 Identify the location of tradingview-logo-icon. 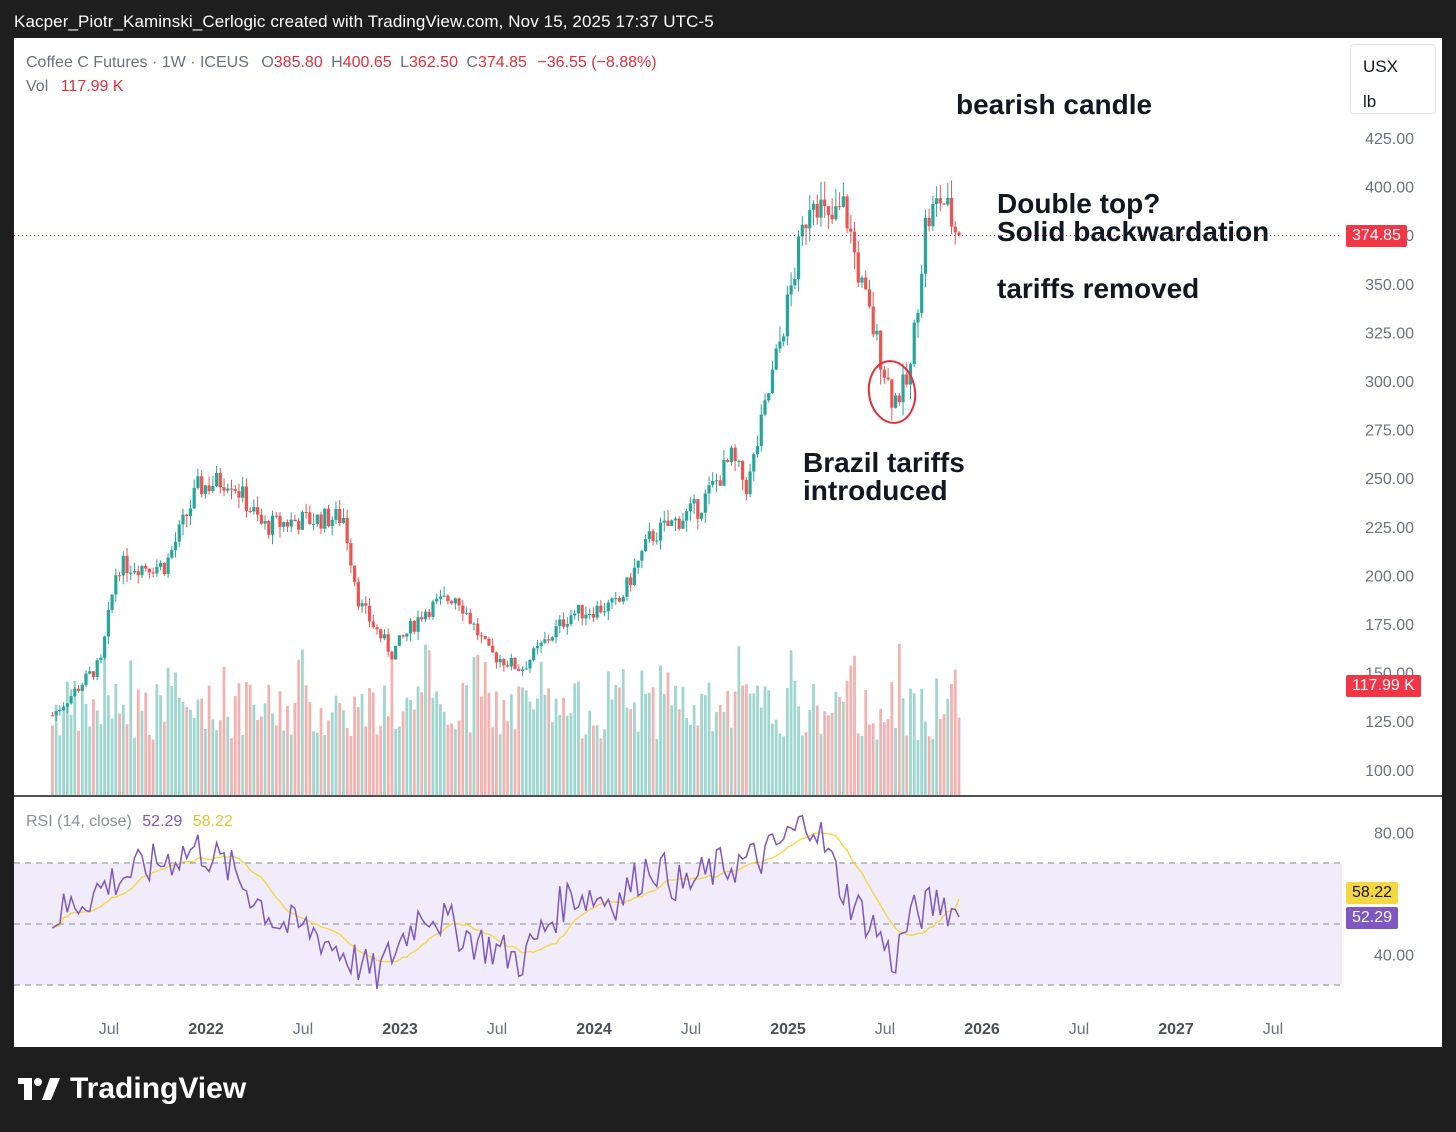
(39, 1089).